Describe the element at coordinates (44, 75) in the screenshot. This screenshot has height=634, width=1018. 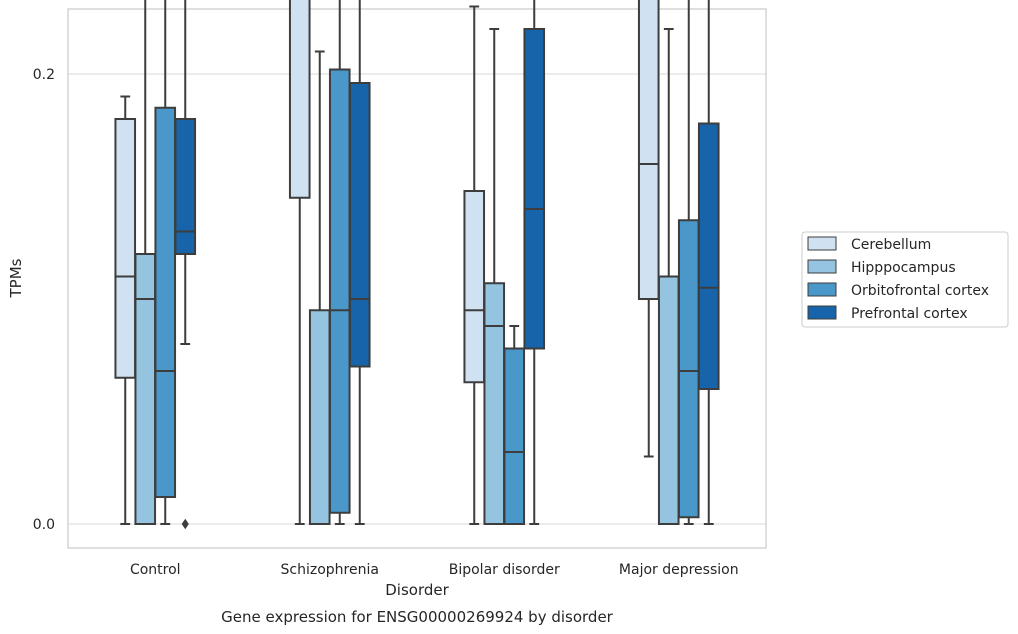
I see `y-tick-label: 0.2` at that location.